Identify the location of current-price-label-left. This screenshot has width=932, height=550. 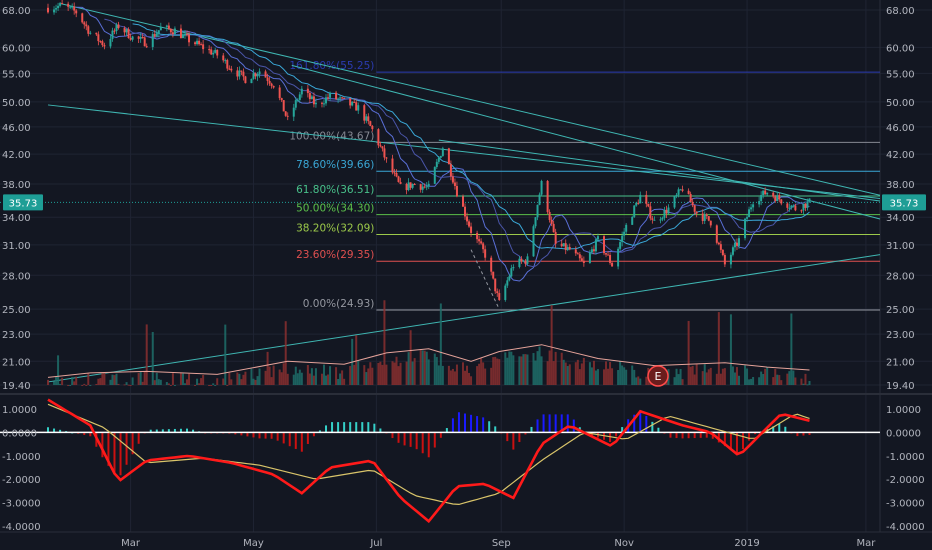
(23, 202).